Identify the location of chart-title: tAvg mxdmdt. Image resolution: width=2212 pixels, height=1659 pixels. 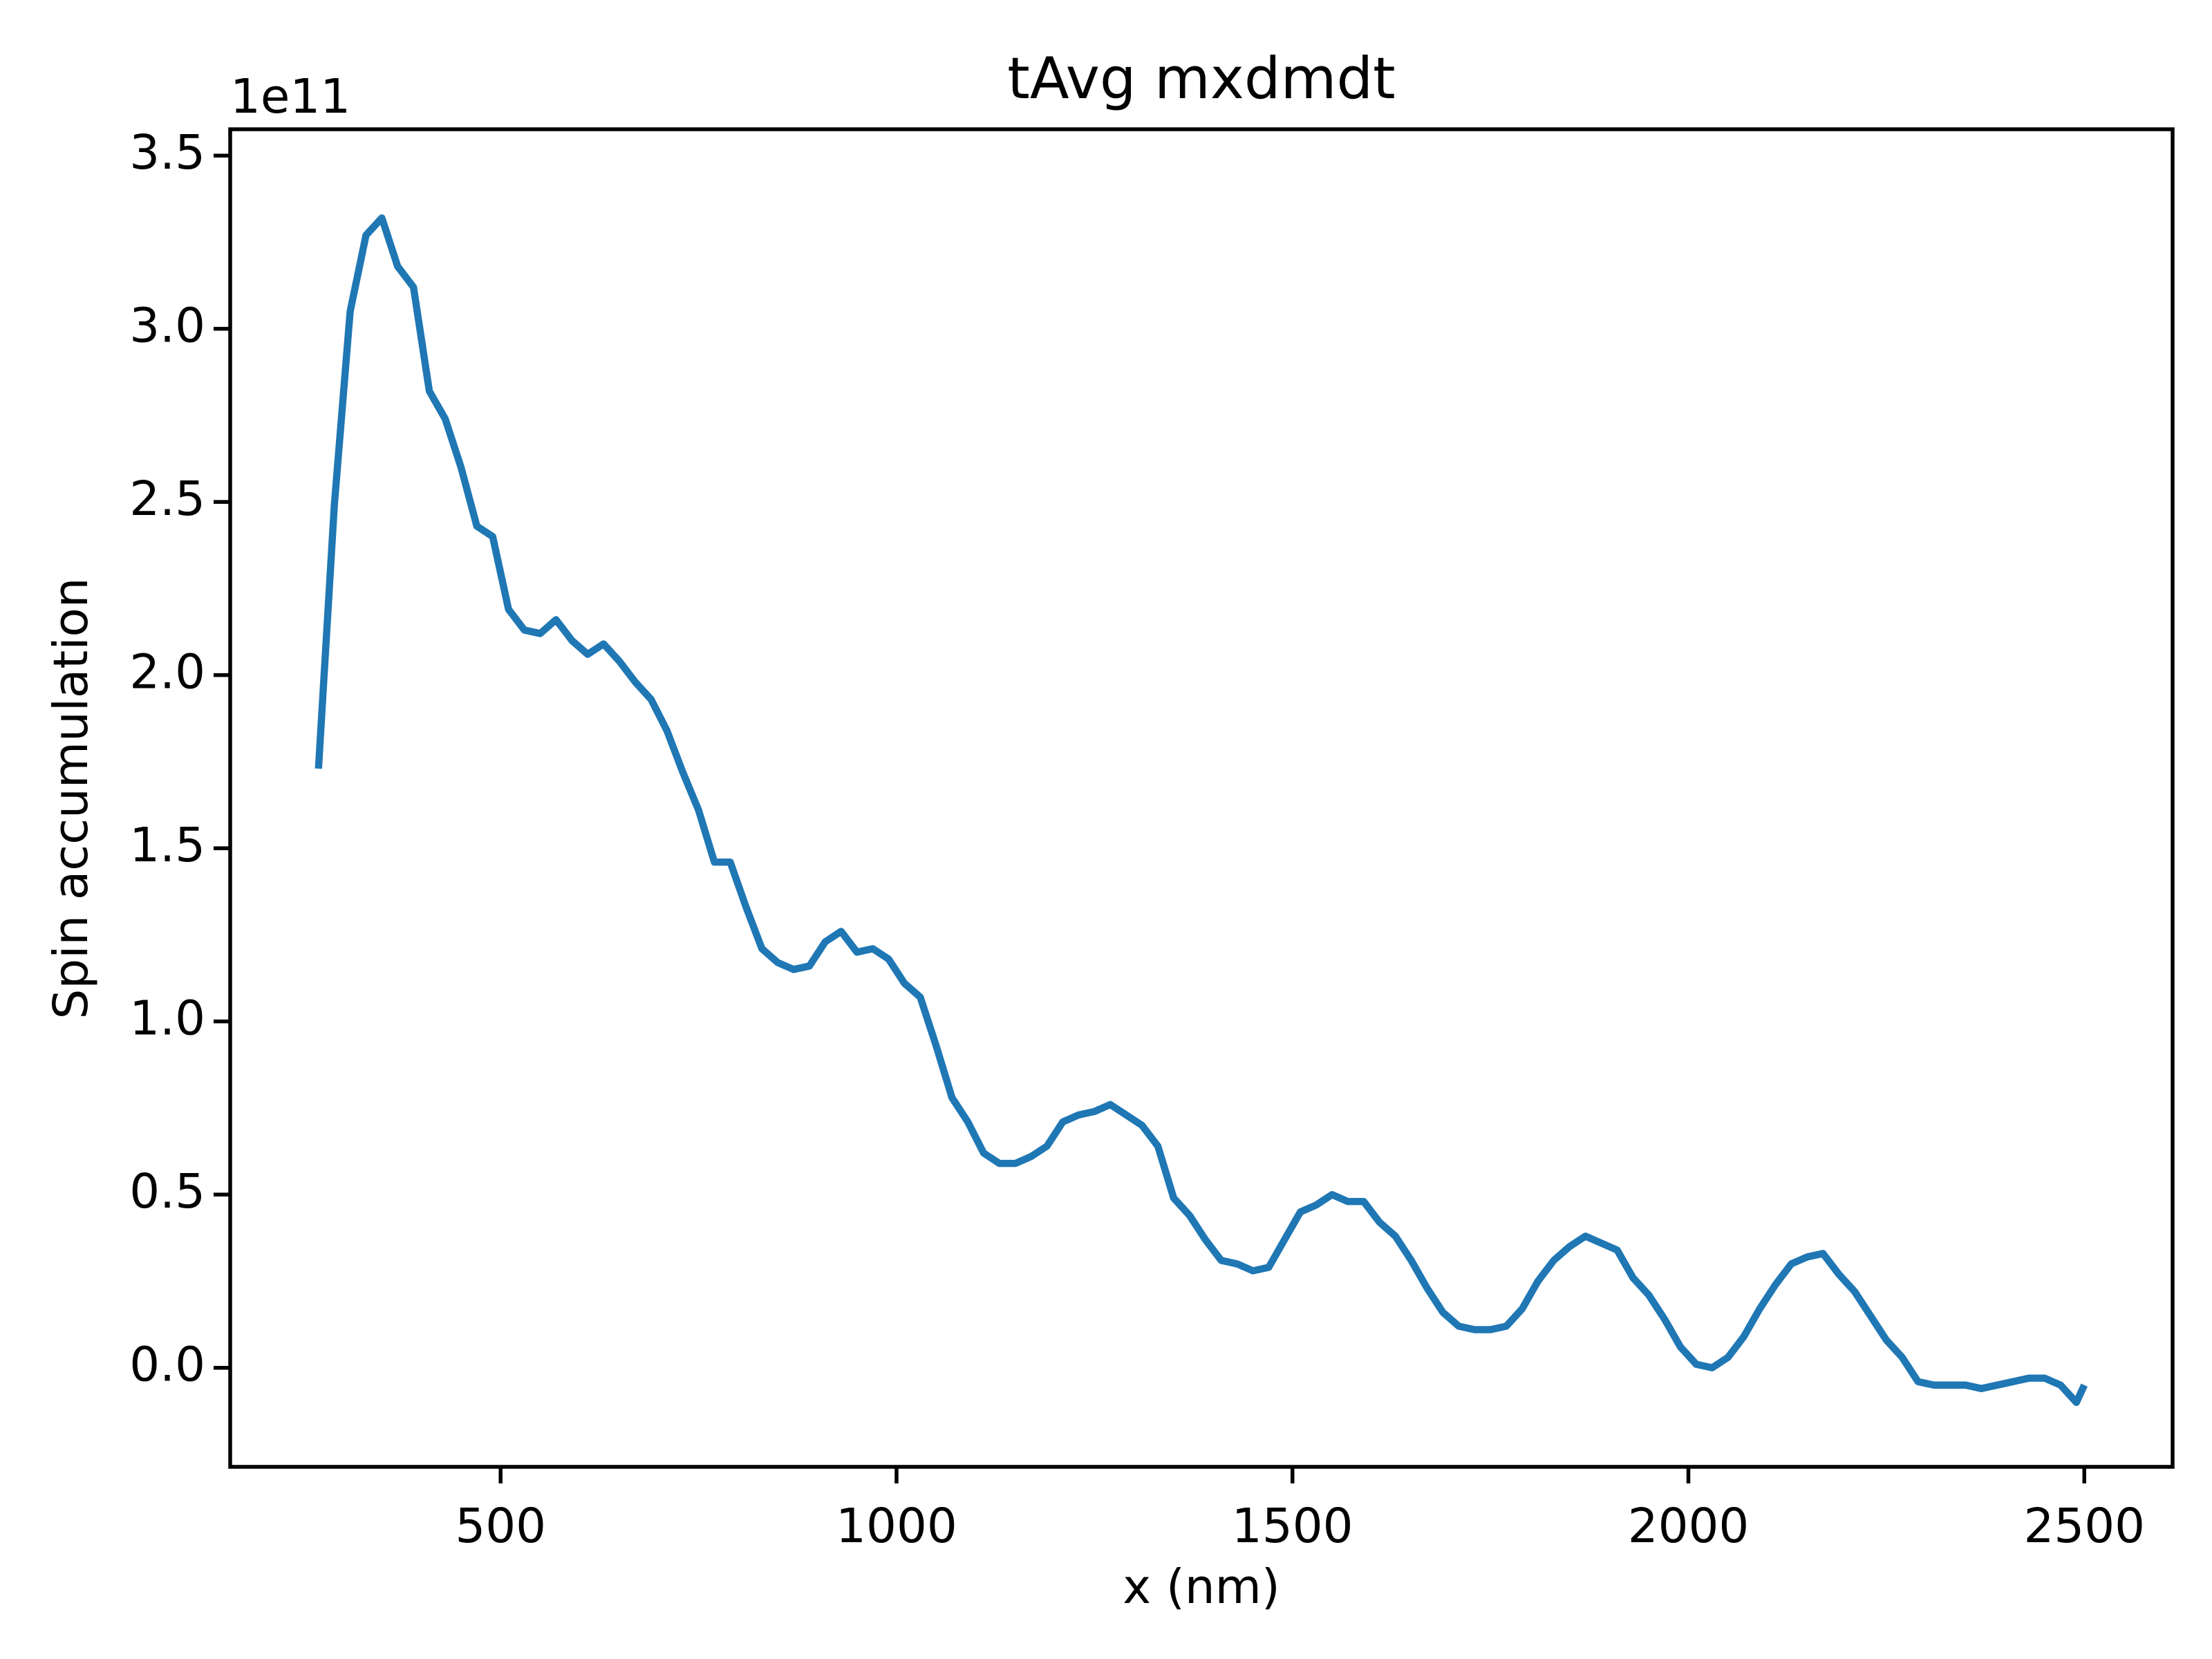
(1201, 78).